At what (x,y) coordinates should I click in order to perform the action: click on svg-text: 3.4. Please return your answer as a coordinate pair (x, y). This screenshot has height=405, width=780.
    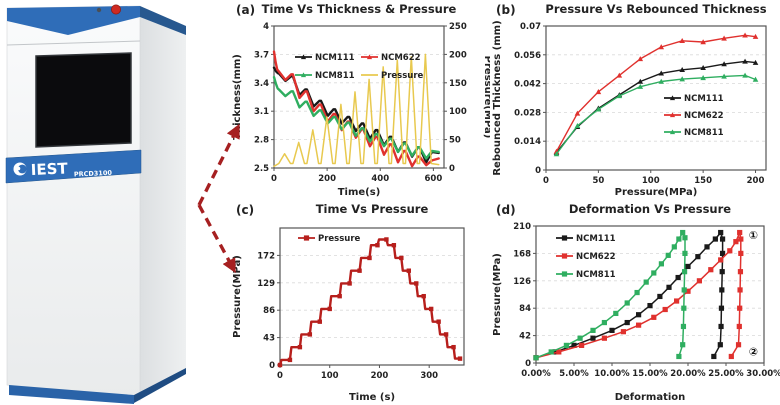
    Looking at the image, I should click on (261, 84).